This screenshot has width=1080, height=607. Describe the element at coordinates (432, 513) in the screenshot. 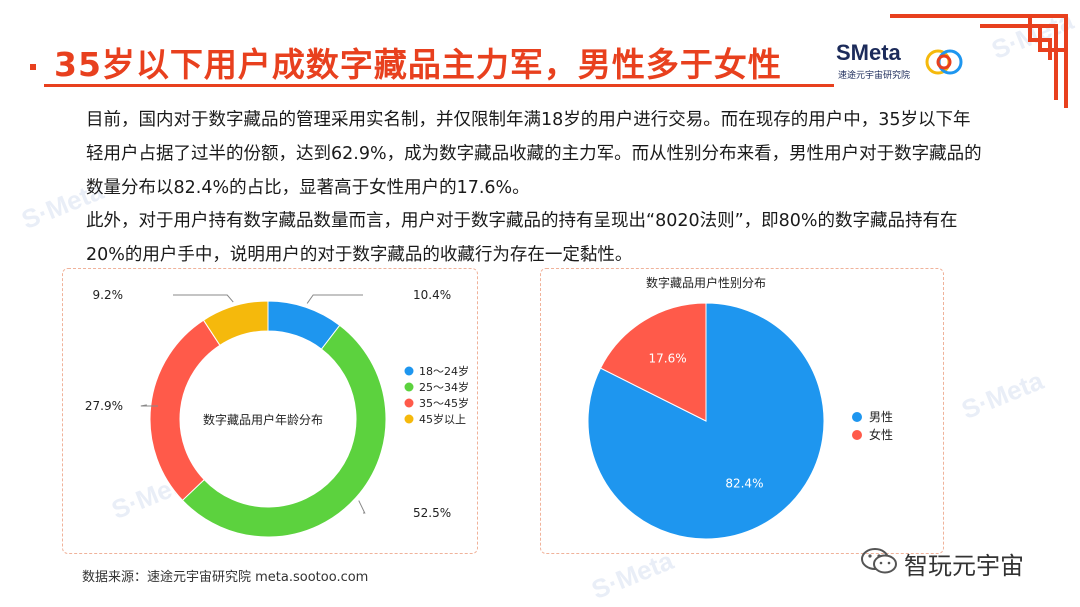

I see `donut-value-label-1: 52.5%` at that location.